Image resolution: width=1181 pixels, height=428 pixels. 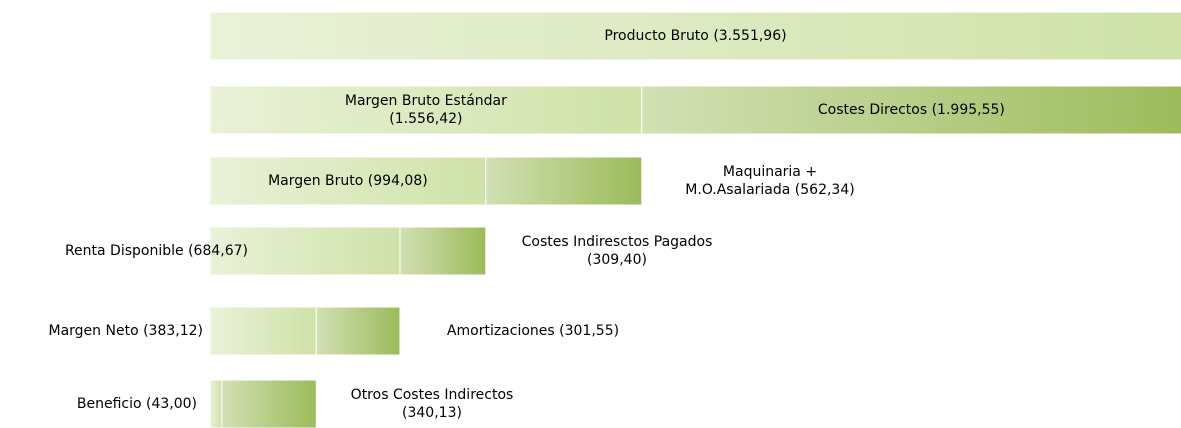 I want to click on bar-label: Margen Bruto (994,08), so click(x=348, y=181).